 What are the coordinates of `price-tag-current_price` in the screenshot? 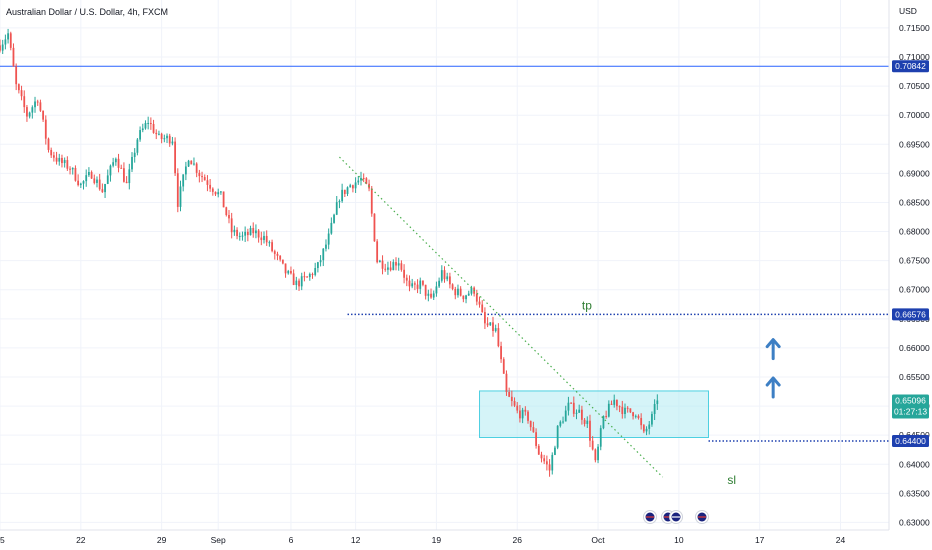 It's located at (910, 406).